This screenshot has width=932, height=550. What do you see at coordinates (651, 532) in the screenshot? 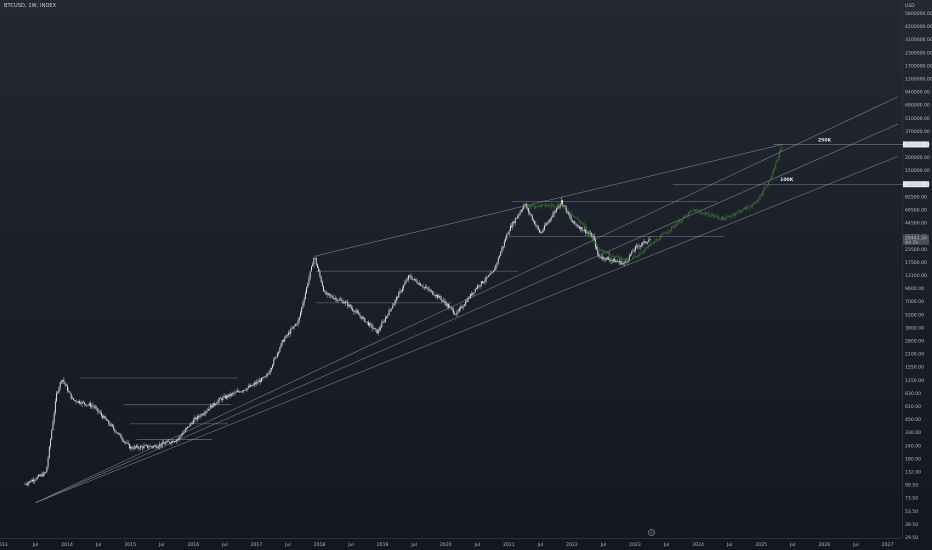
I see `replay-icon: ⟲` at bounding box center [651, 532].